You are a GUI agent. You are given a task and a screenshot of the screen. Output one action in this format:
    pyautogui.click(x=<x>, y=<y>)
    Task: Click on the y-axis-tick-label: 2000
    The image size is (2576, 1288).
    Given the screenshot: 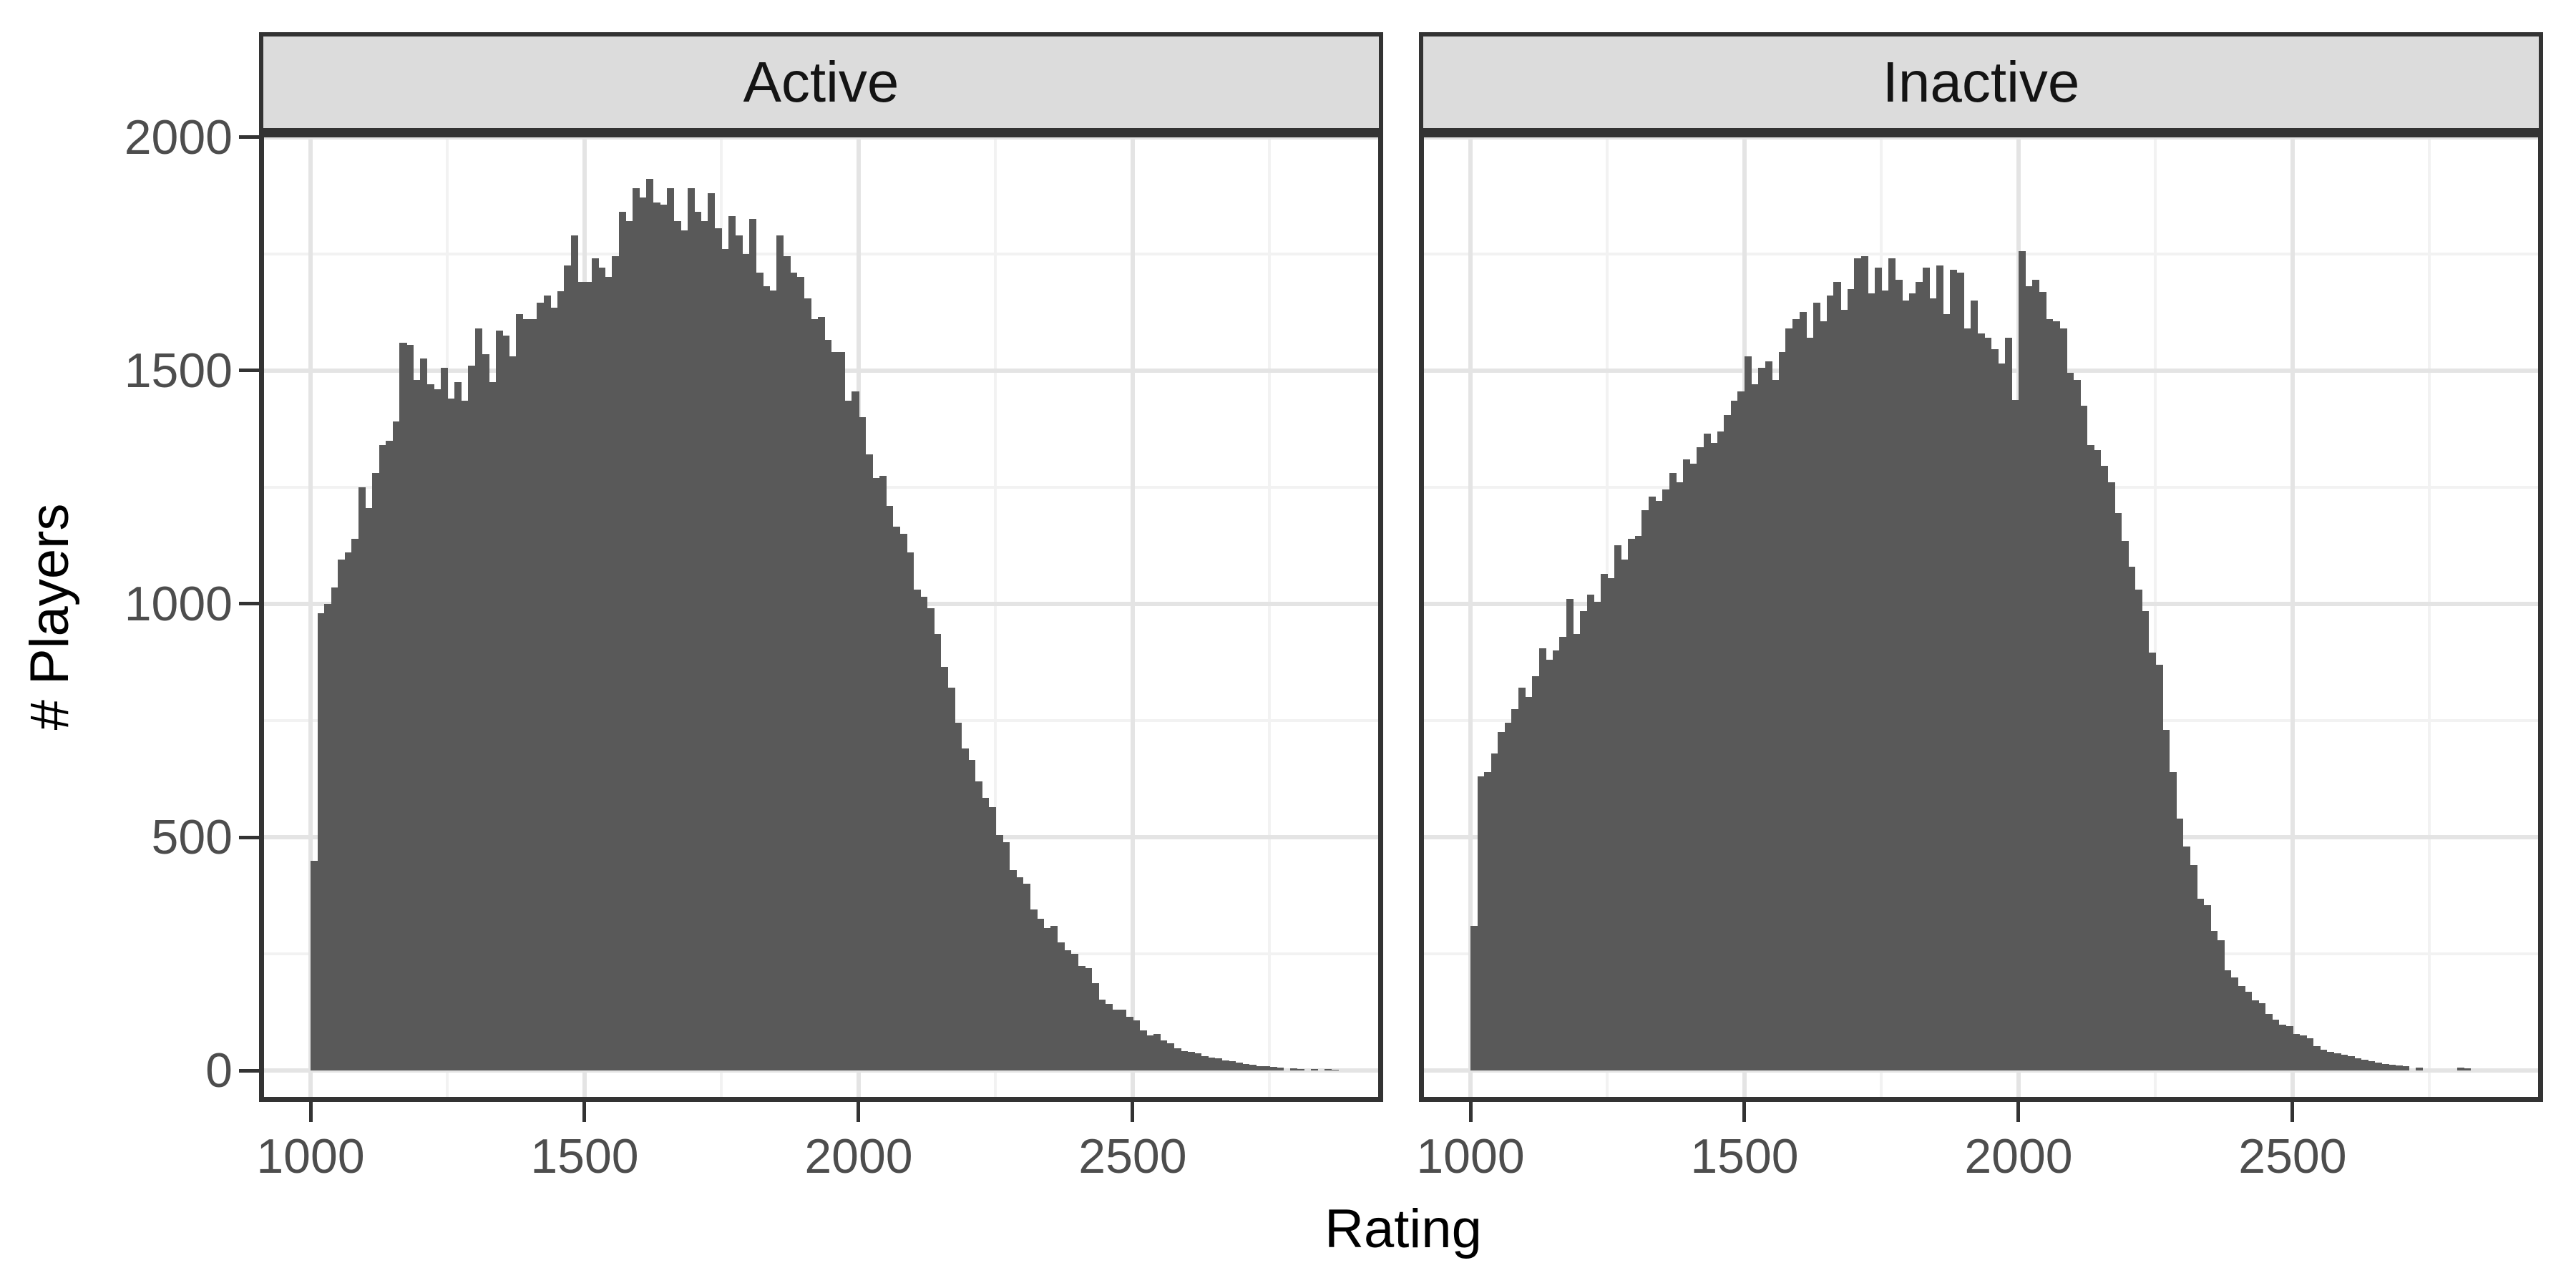 What is the action you would take?
    pyautogui.click(x=178, y=137)
    